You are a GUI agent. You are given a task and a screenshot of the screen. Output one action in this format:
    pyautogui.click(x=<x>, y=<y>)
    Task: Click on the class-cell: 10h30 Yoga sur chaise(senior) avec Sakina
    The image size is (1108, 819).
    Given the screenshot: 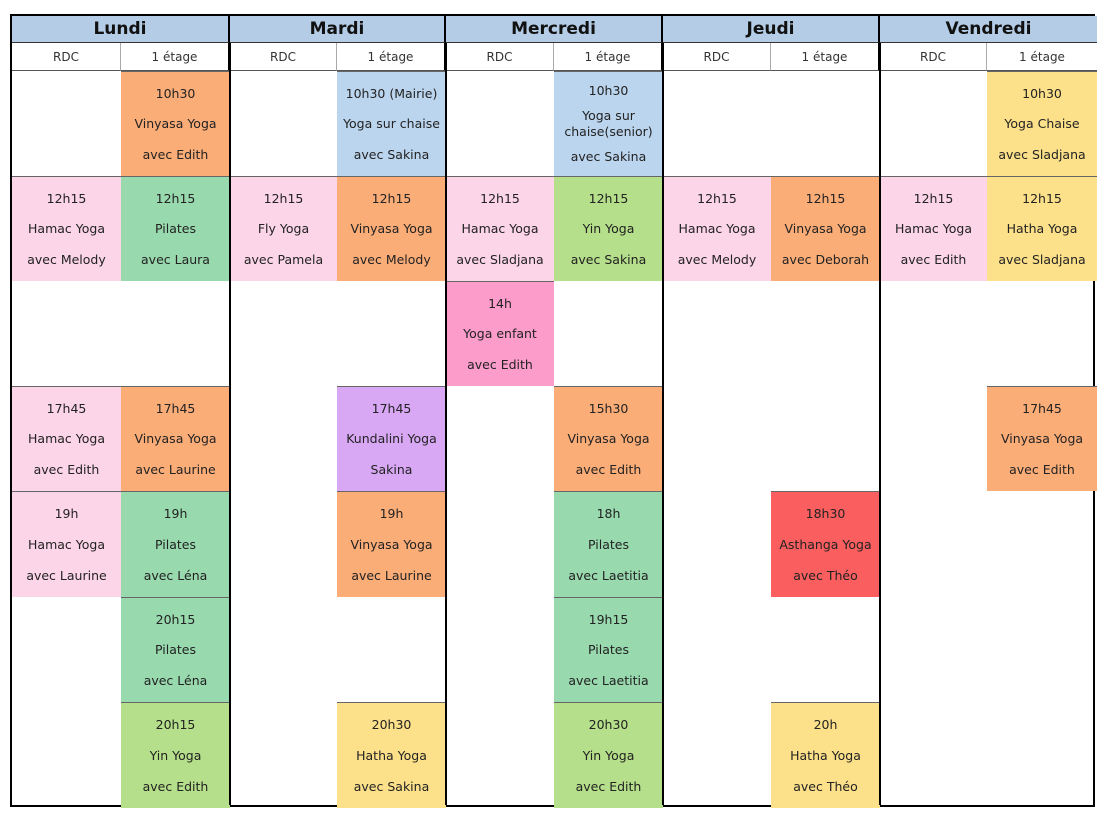 What is the action you would take?
    pyautogui.click(x=608, y=123)
    